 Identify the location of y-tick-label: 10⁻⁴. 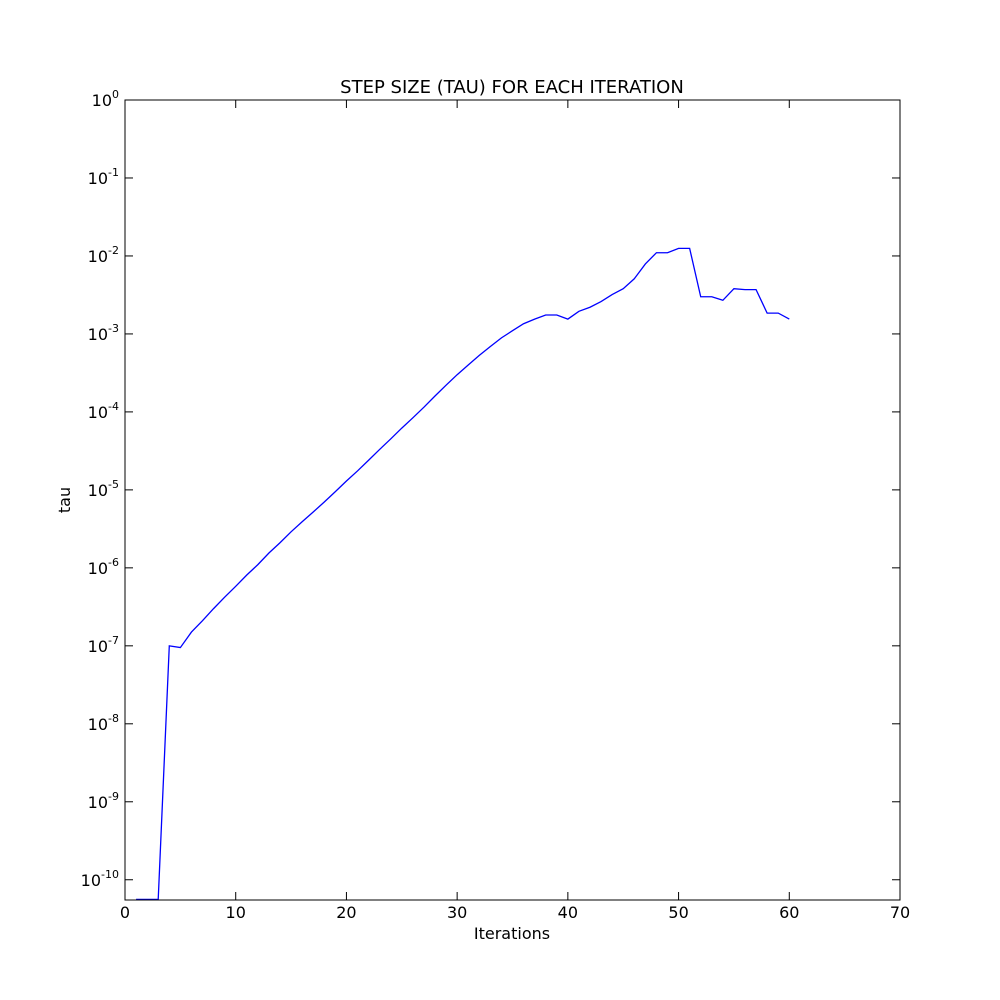
(103, 411).